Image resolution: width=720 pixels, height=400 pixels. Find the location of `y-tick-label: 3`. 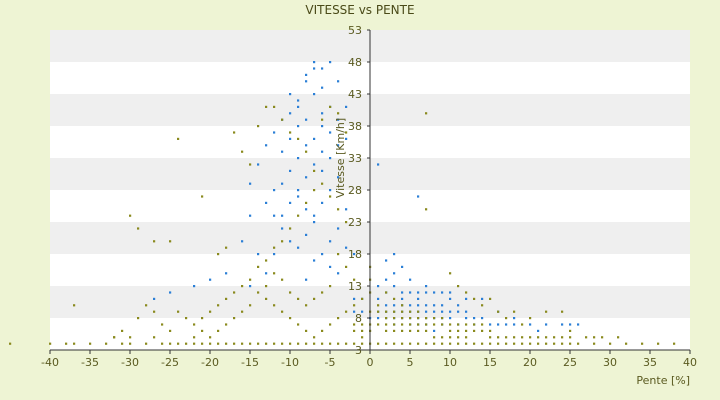

y-tick-label: 3 is located at coordinates (358, 350).